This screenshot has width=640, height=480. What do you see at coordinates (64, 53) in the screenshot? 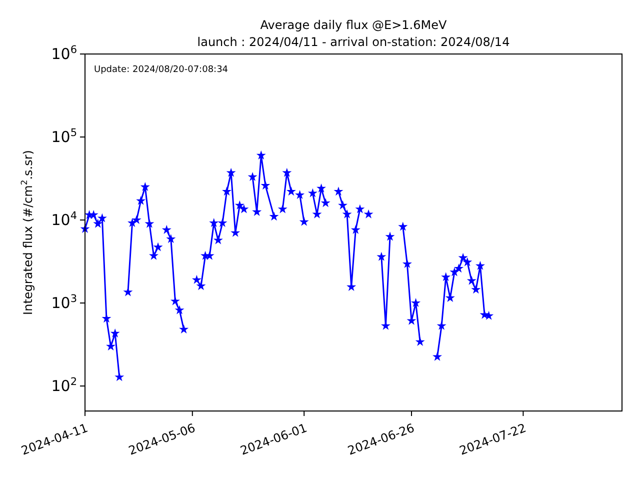
I see `y-tick-label: 10$^{6}$` at bounding box center [64, 53].